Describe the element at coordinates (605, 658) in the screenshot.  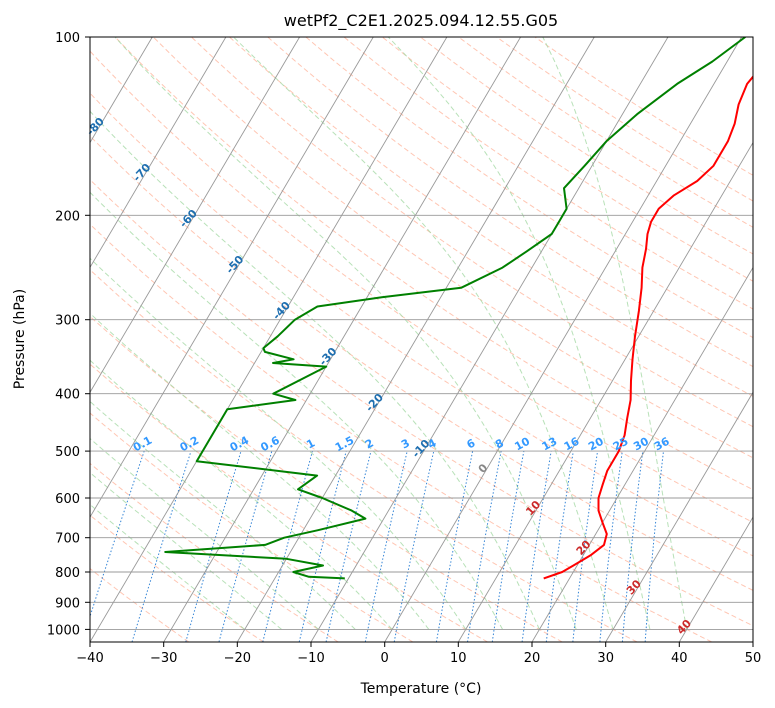
I see `x-tick-label: 30` at that location.